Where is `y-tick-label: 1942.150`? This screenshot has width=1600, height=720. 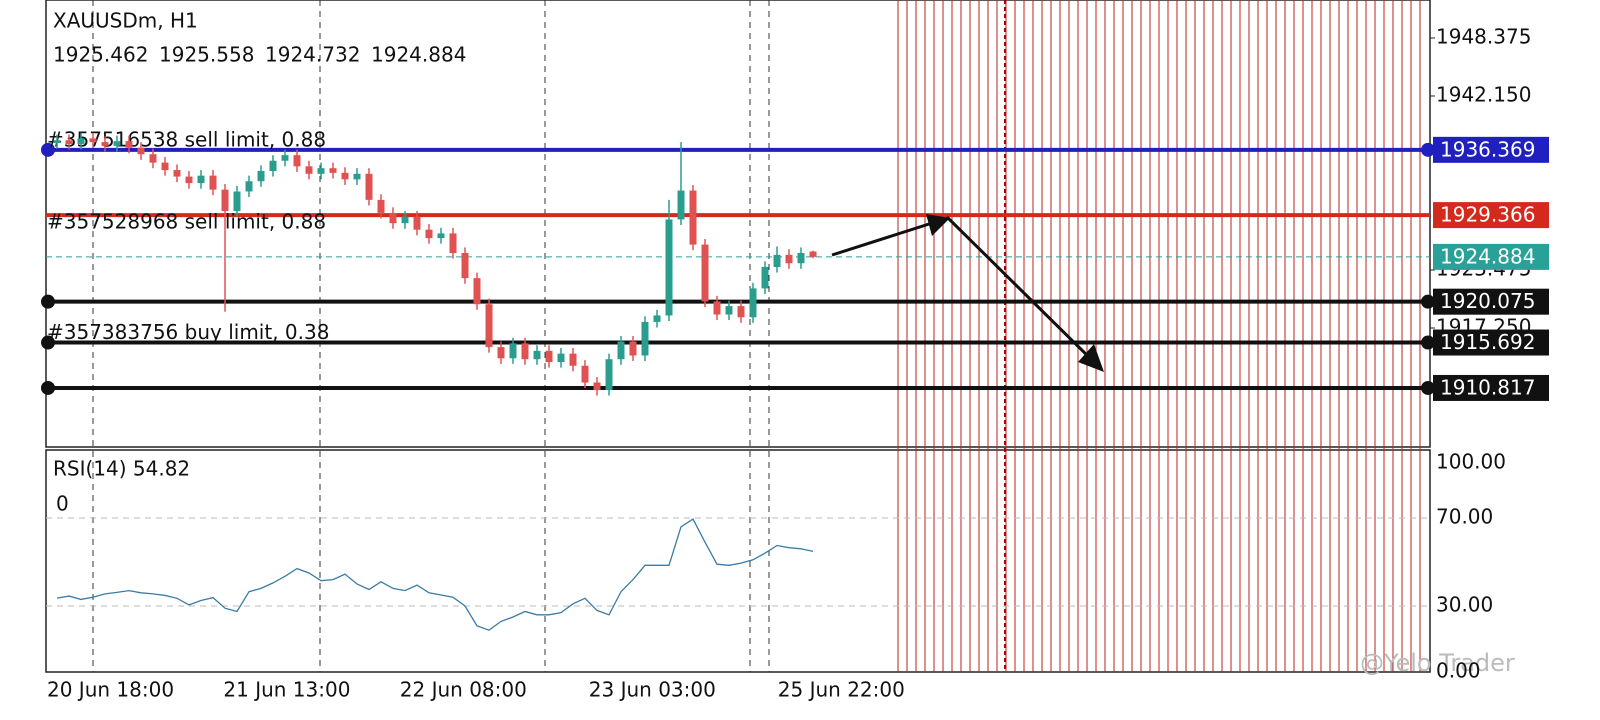 y-tick-label: 1942.150 is located at coordinates (1483, 94).